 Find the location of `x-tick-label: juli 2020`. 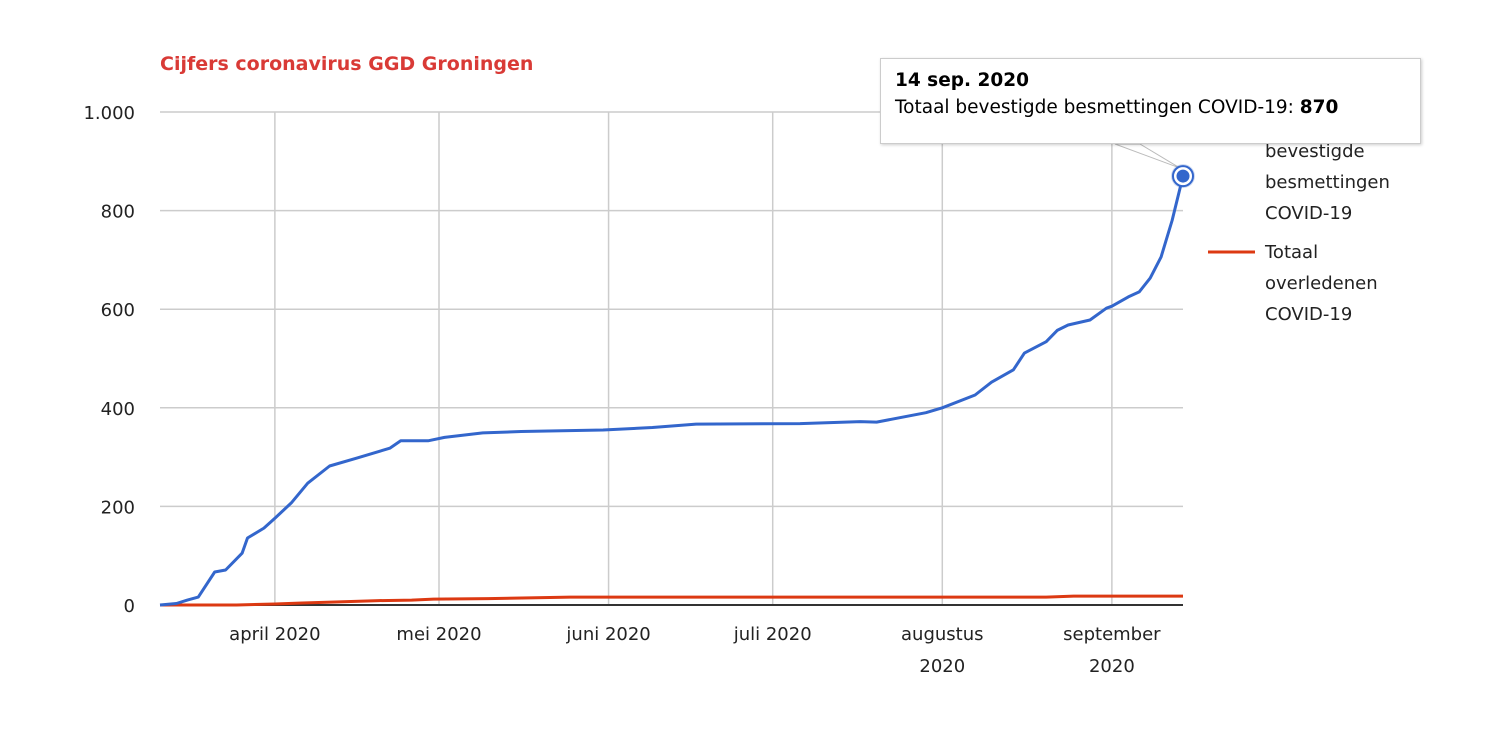

x-tick-label: juli 2020 is located at coordinates (772, 634).